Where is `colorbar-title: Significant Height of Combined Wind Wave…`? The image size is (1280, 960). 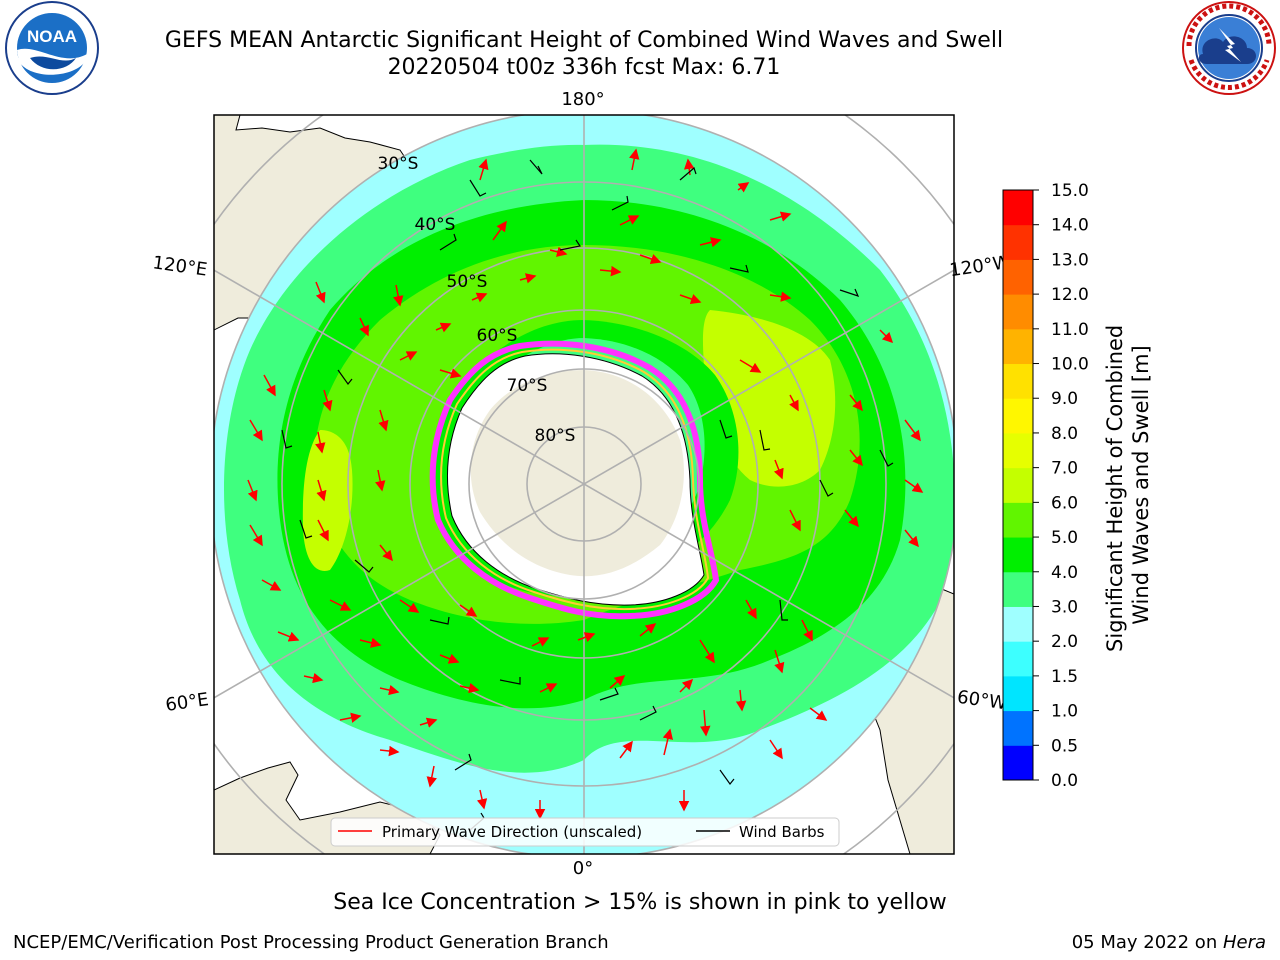 colorbar-title: Significant Height of Combined Wind Wave… is located at coordinates (1128, 485).